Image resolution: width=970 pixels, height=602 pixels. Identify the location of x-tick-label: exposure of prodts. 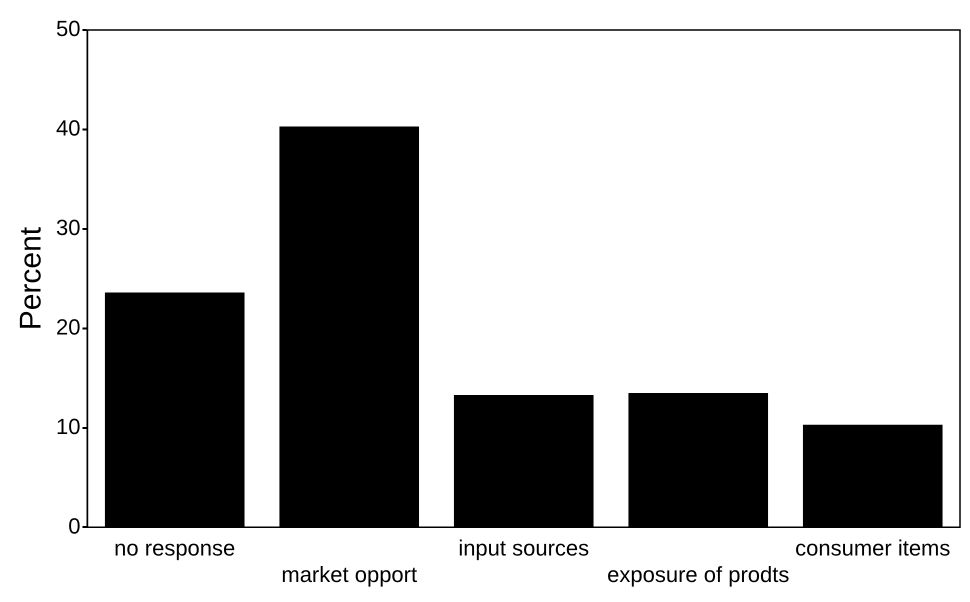
(698, 574).